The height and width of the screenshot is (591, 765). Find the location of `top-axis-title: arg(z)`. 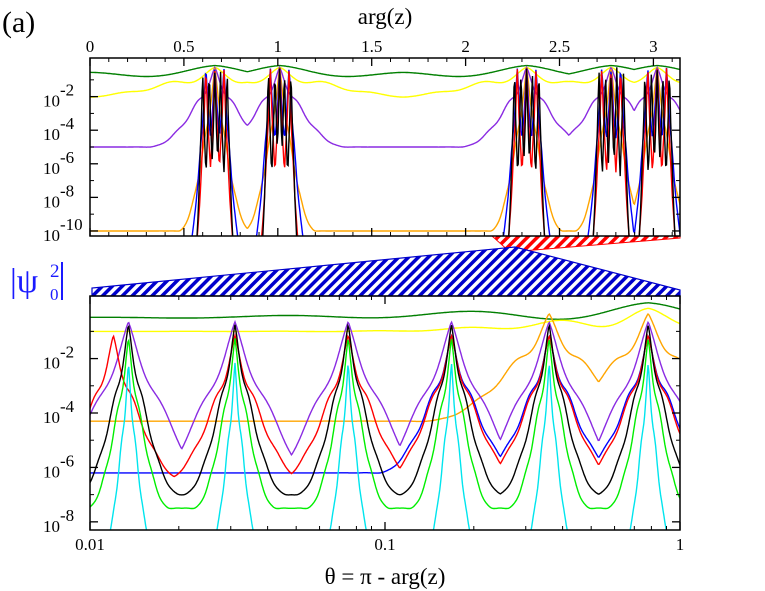

top-axis-title: arg(z) is located at coordinates (385, 16).